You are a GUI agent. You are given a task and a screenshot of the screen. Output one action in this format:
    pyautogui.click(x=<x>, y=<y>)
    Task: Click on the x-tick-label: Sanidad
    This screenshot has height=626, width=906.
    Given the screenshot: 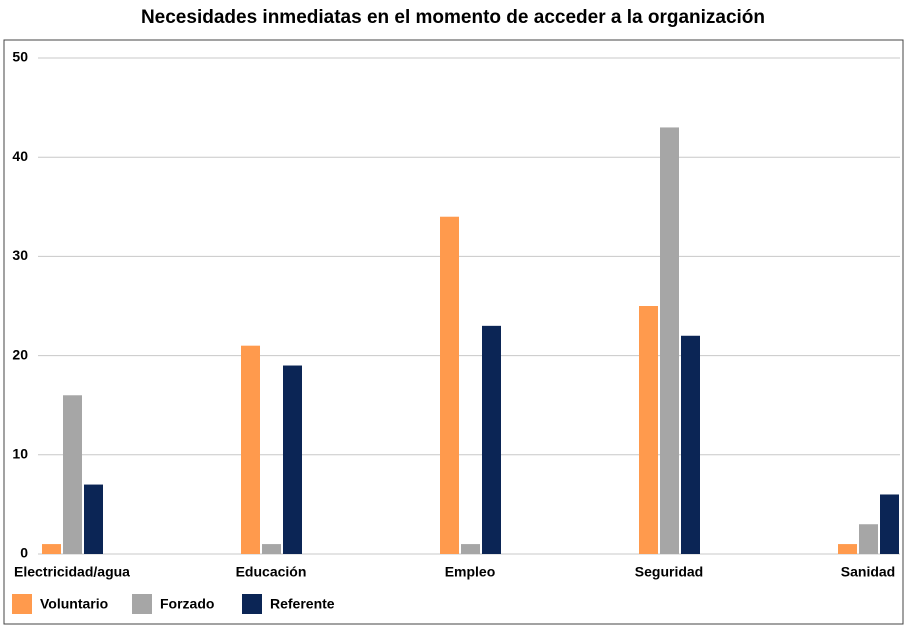 What is the action you would take?
    pyautogui.click(x=868, y=572)
    